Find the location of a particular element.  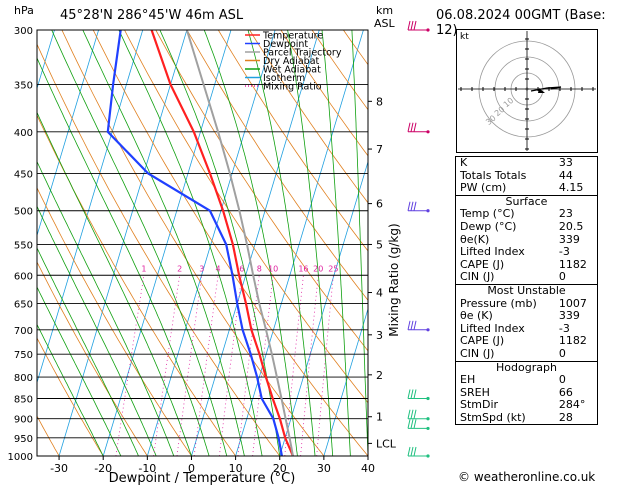

km-tick-label: 3 is located at coordinates (379, 335).